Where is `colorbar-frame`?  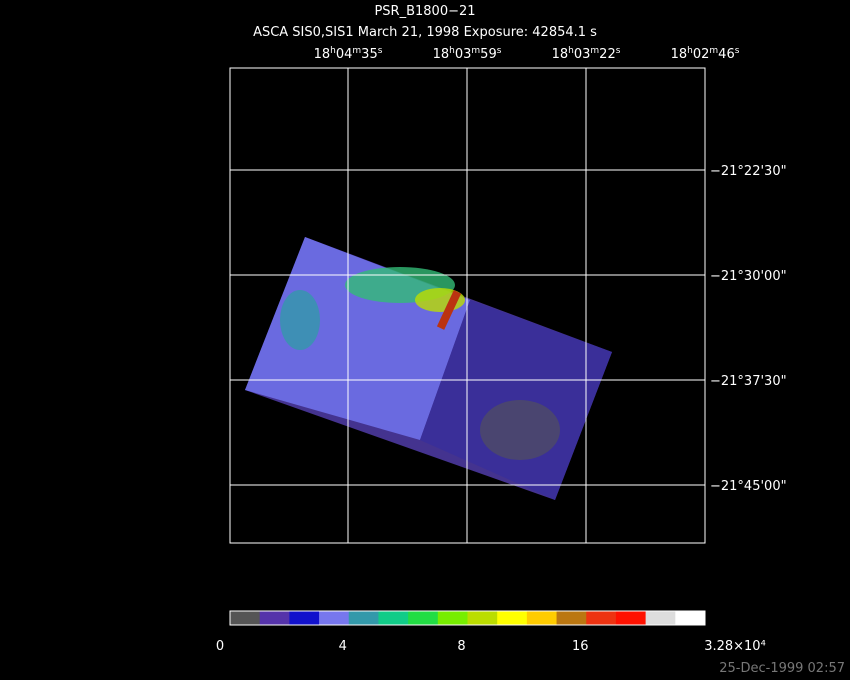
colorbar-frame is located at coordinates (467, 618).